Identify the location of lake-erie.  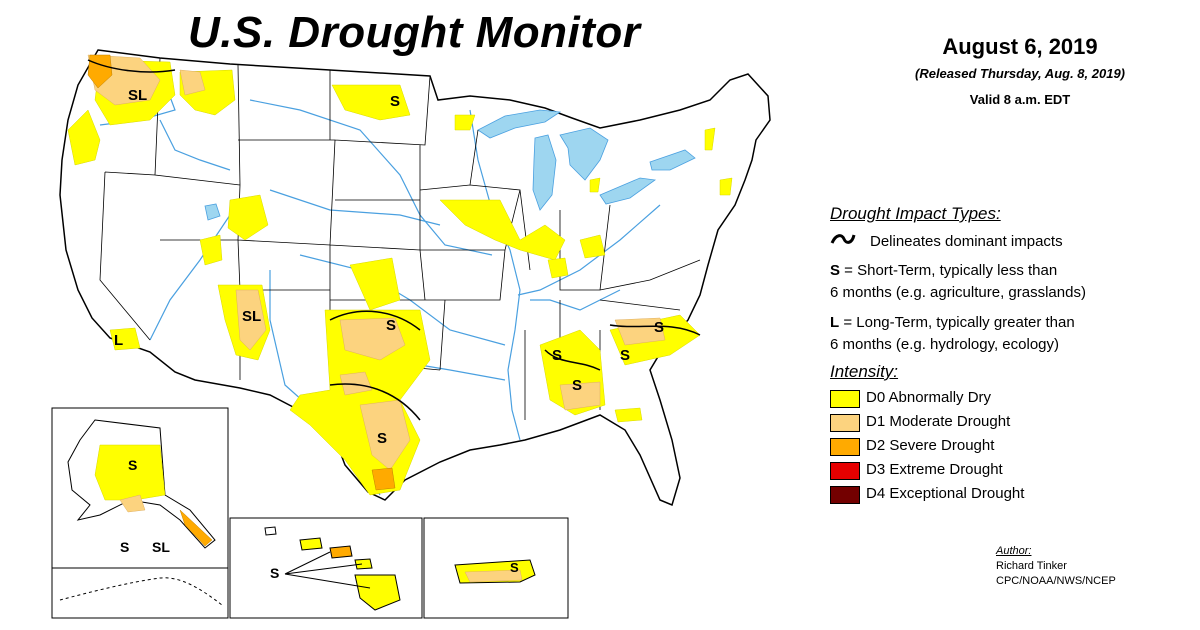
(628, 191).